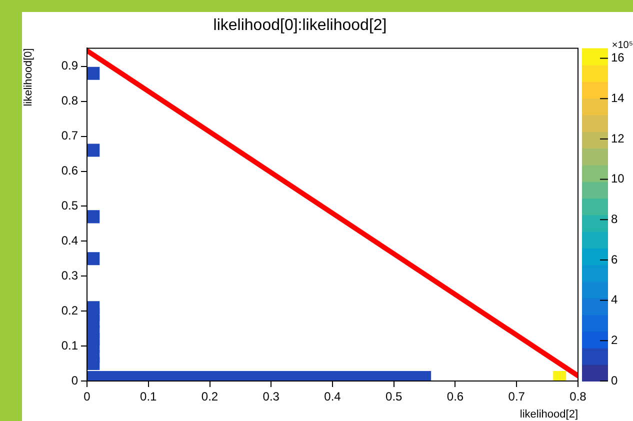 This screenshot has height=421, width=633. What do you see at coordinates (394, 397) in the screenshot?
I see `x-tick-label: 0.5` at bounding box center [394, 397].